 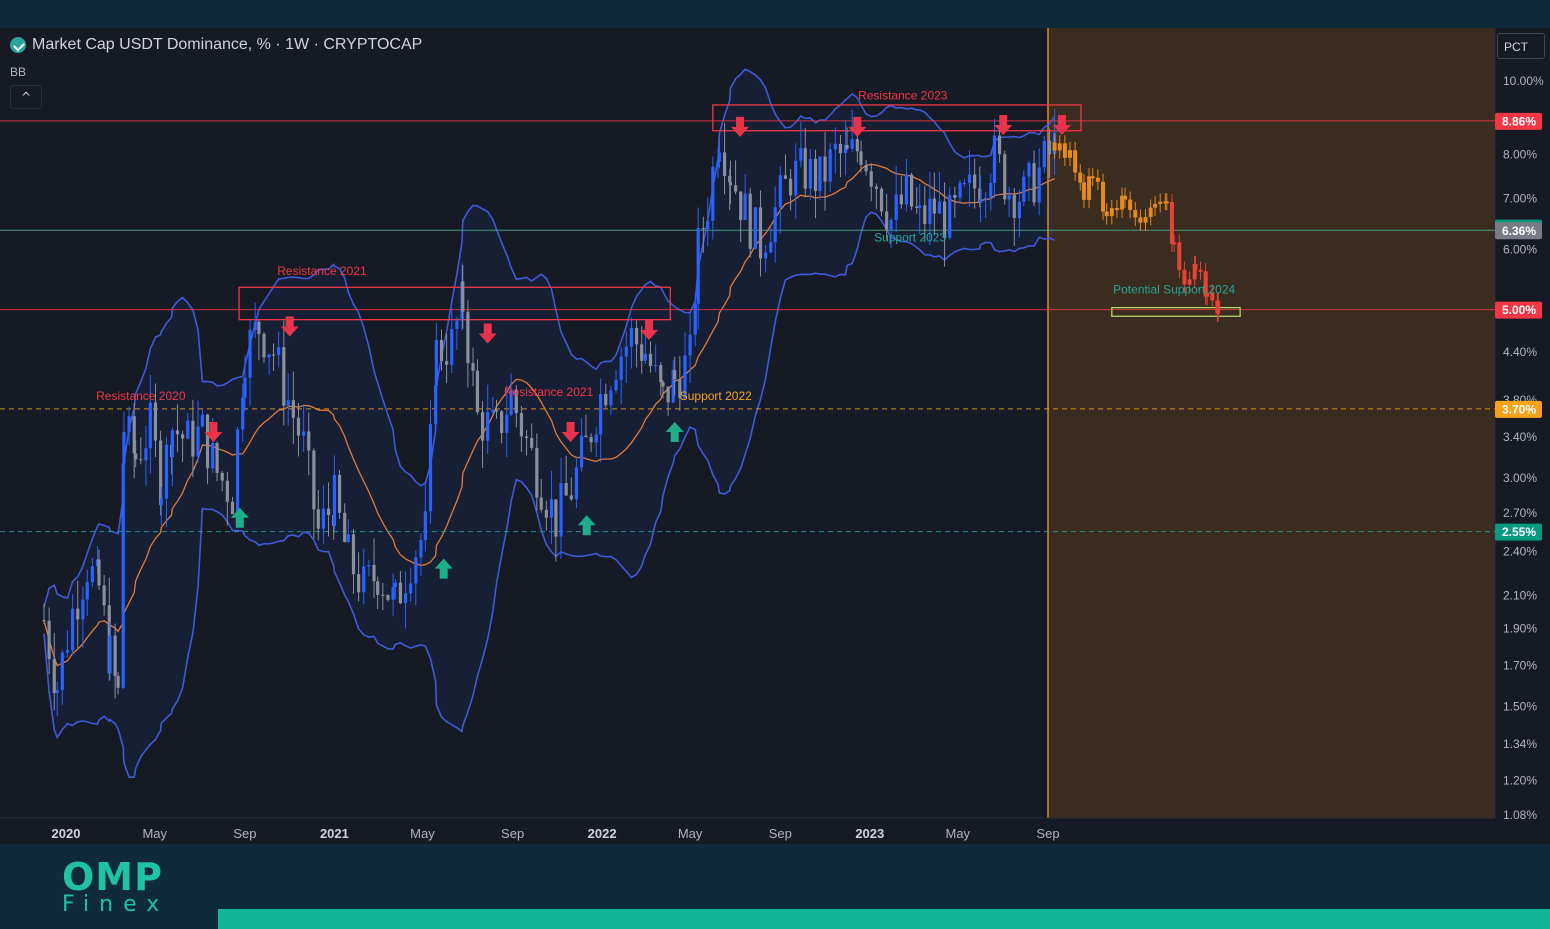 I want to click on price-tag-label: 5.00%, so click(x=1519, y=310).